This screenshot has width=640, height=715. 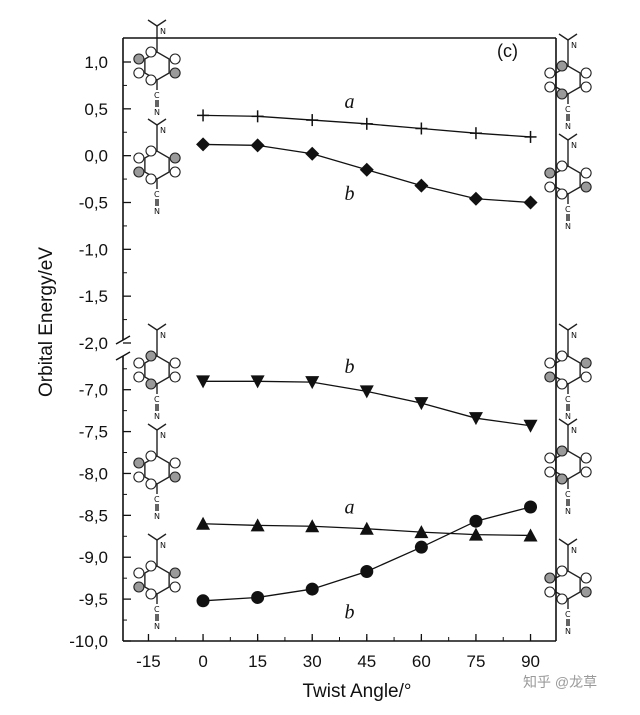 I want to click on data-point-triangle-up, so click(x=421, y=532).